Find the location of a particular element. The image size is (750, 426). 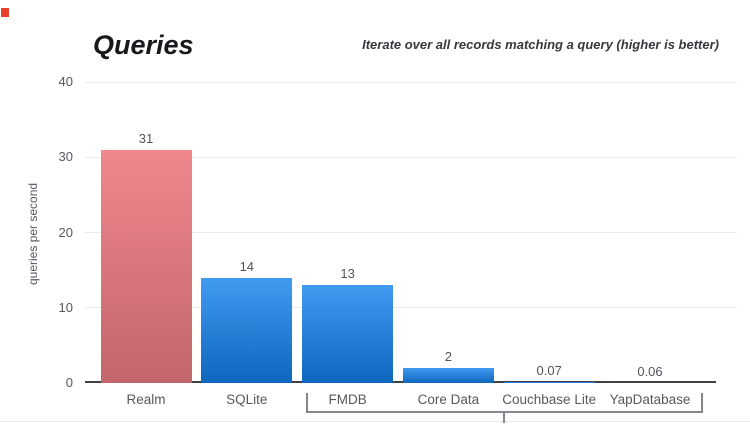

bar-couchbase-lite is located at coordinates (549, 382).